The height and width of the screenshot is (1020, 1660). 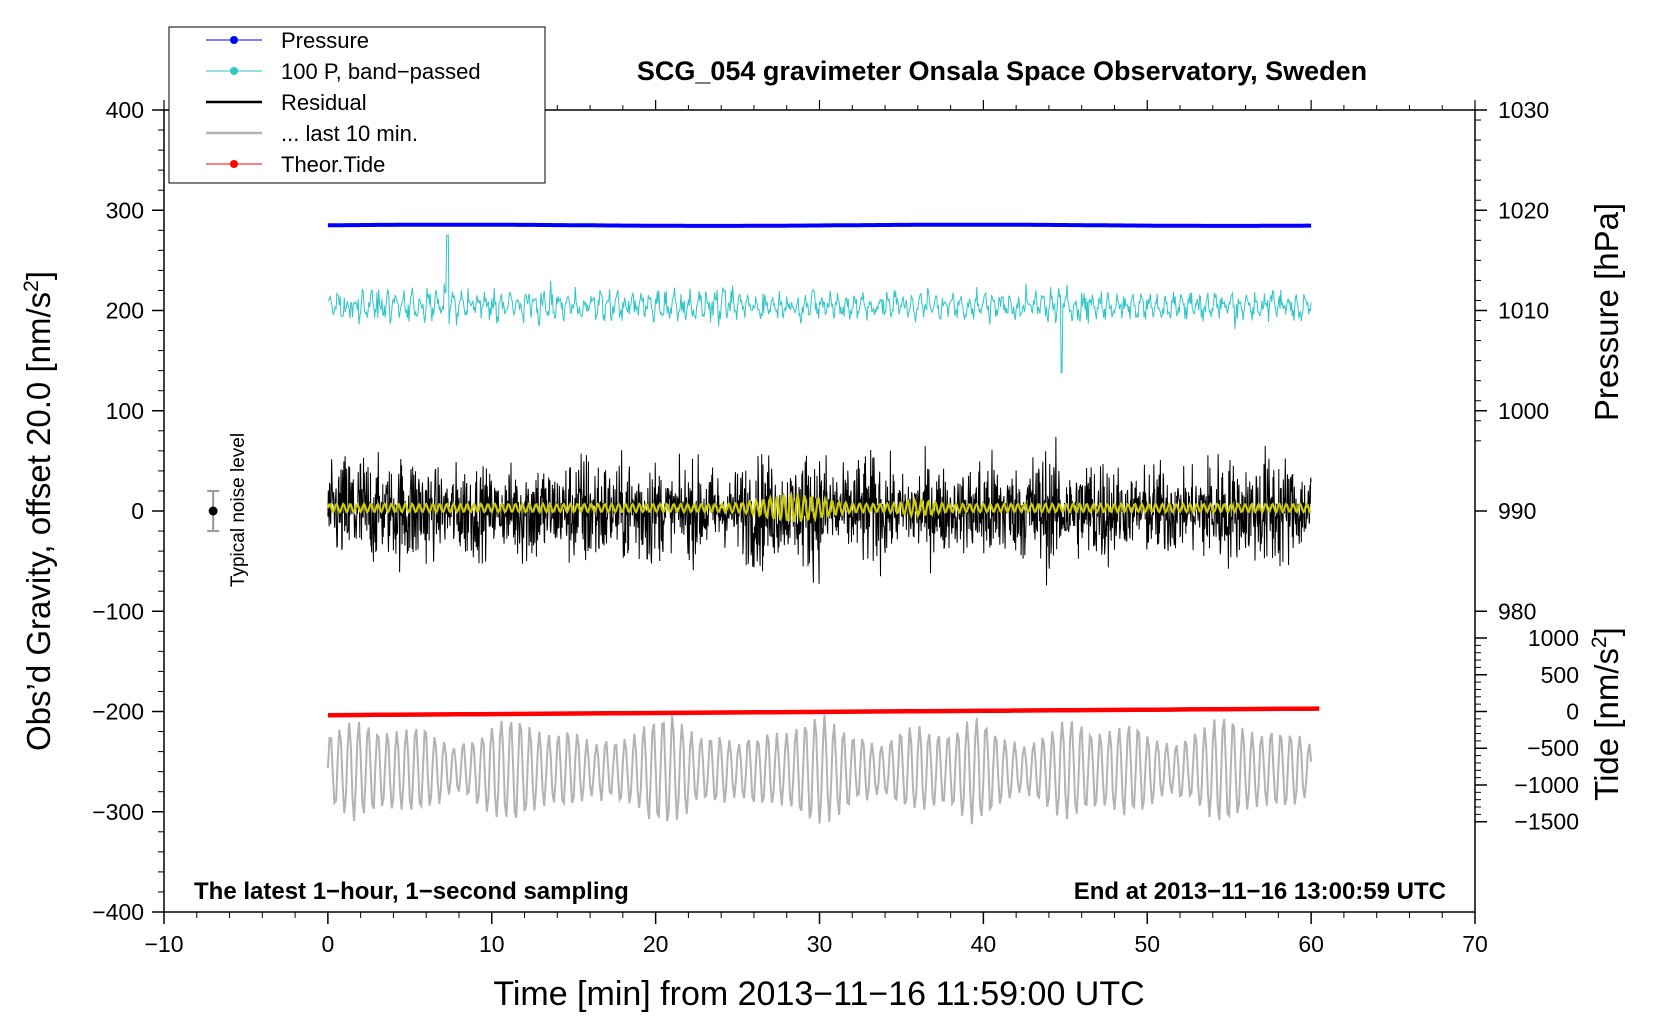 What do you see at coordinates (1147, 944) in the screenshot?
I see `x-tick-label: 50` at bounding box center [1147, 944].